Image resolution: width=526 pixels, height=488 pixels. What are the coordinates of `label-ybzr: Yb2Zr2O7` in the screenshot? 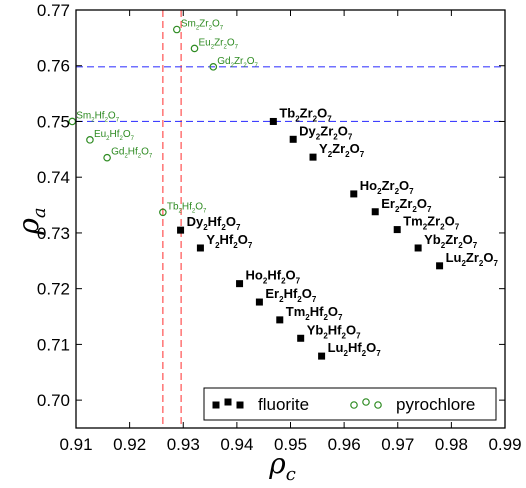 It's located at (451, 241).